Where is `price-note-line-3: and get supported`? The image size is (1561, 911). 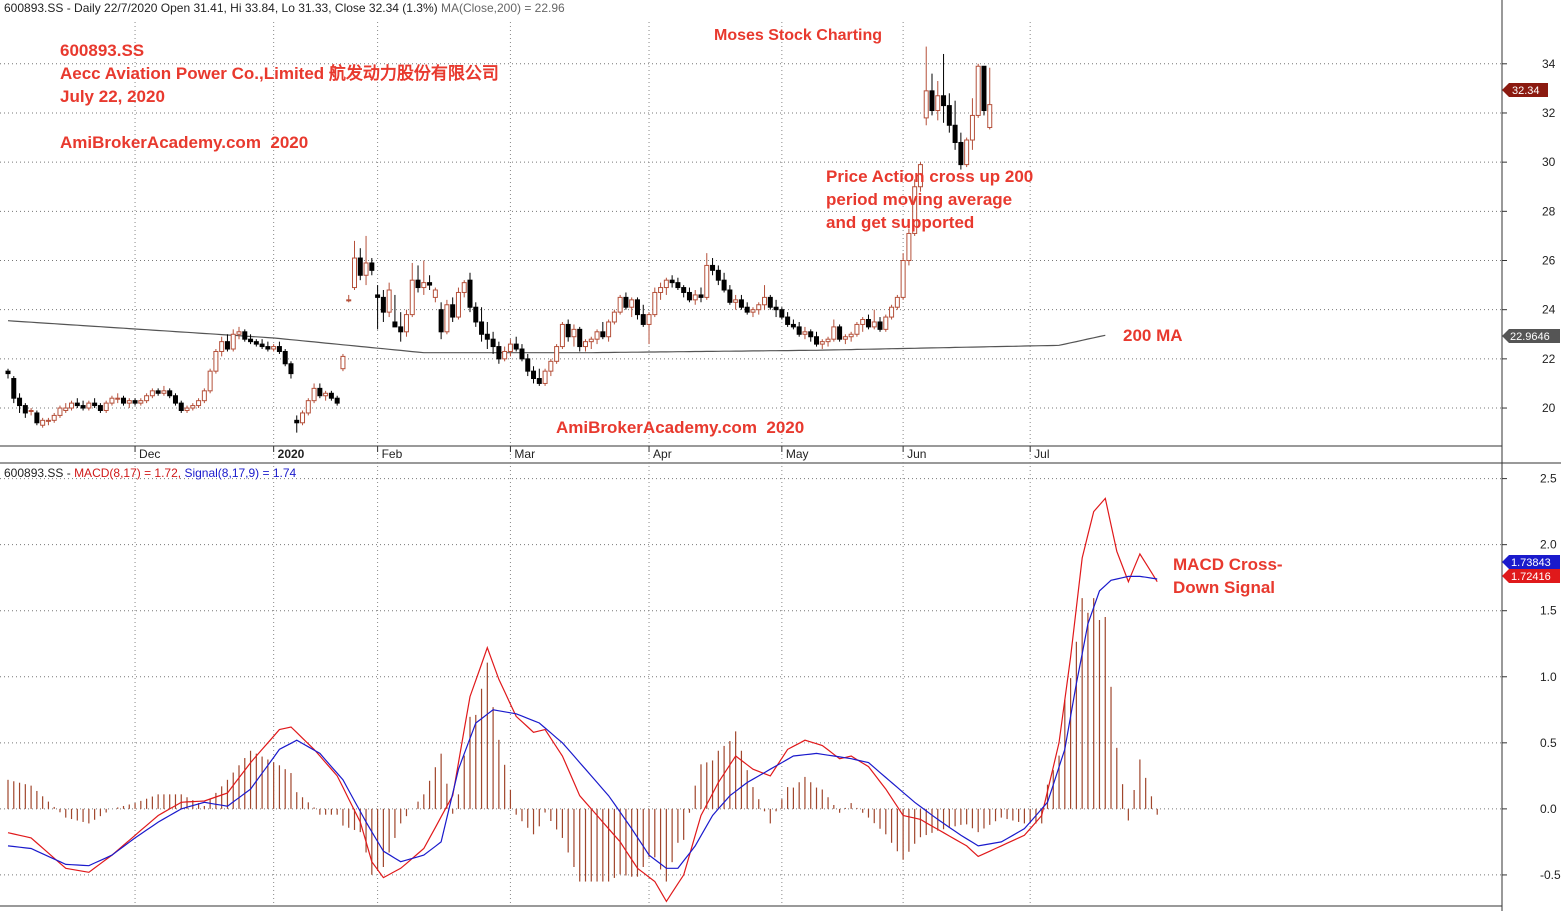
price-note-line-3: and get supported is located at coordinates (900, 222).